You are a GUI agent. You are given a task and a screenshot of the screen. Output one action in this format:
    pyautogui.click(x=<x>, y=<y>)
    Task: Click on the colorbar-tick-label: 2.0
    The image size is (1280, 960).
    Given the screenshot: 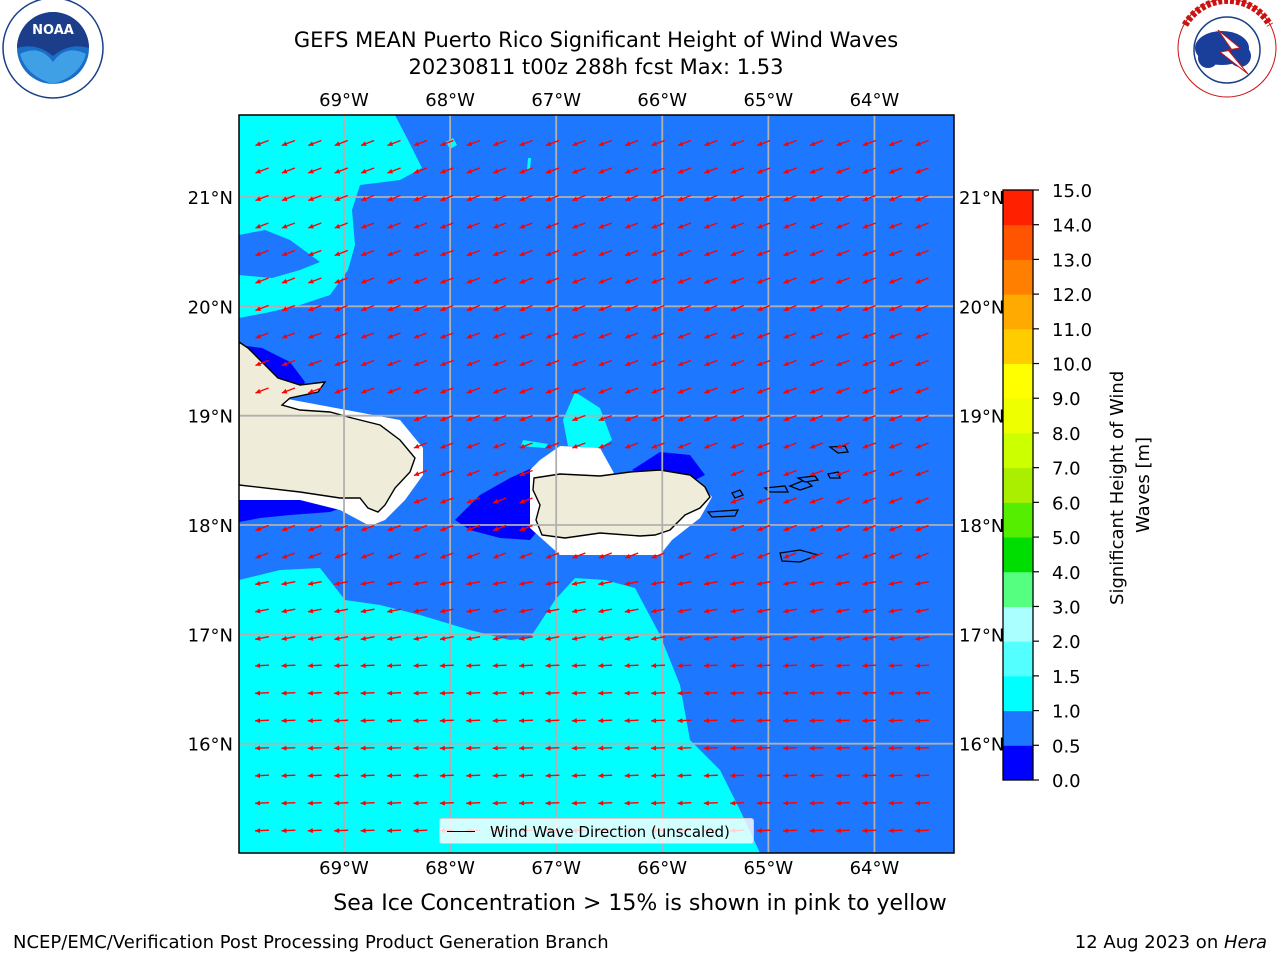 What is the action you would take?
    pyautogui.click(x=1066, y=642)
    